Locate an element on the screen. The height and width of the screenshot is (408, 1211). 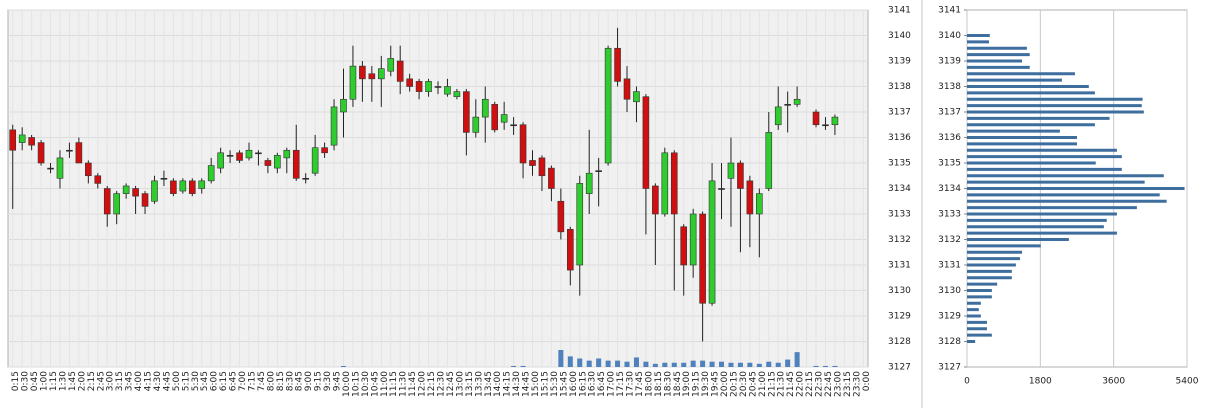
x-tick-label: 7:00 is located at coordinates (243, 381).